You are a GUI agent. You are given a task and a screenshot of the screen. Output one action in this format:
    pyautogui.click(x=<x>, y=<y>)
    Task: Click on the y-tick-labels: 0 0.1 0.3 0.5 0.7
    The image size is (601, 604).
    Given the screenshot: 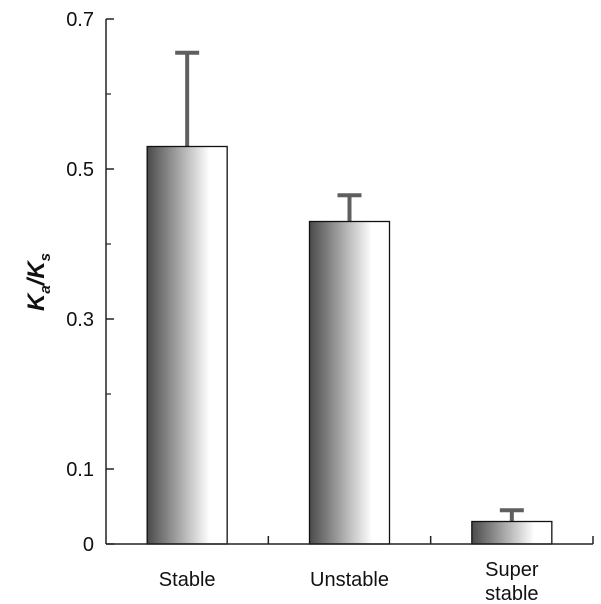 What is the action you would take?
    pyautogui.click(x=80, y=282)
    